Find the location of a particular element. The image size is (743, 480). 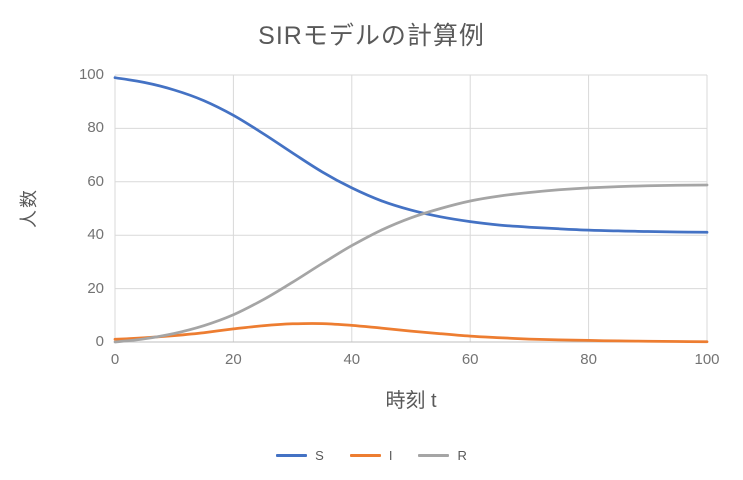

x-tick-label: 20 is located at coordinates (233, 359).